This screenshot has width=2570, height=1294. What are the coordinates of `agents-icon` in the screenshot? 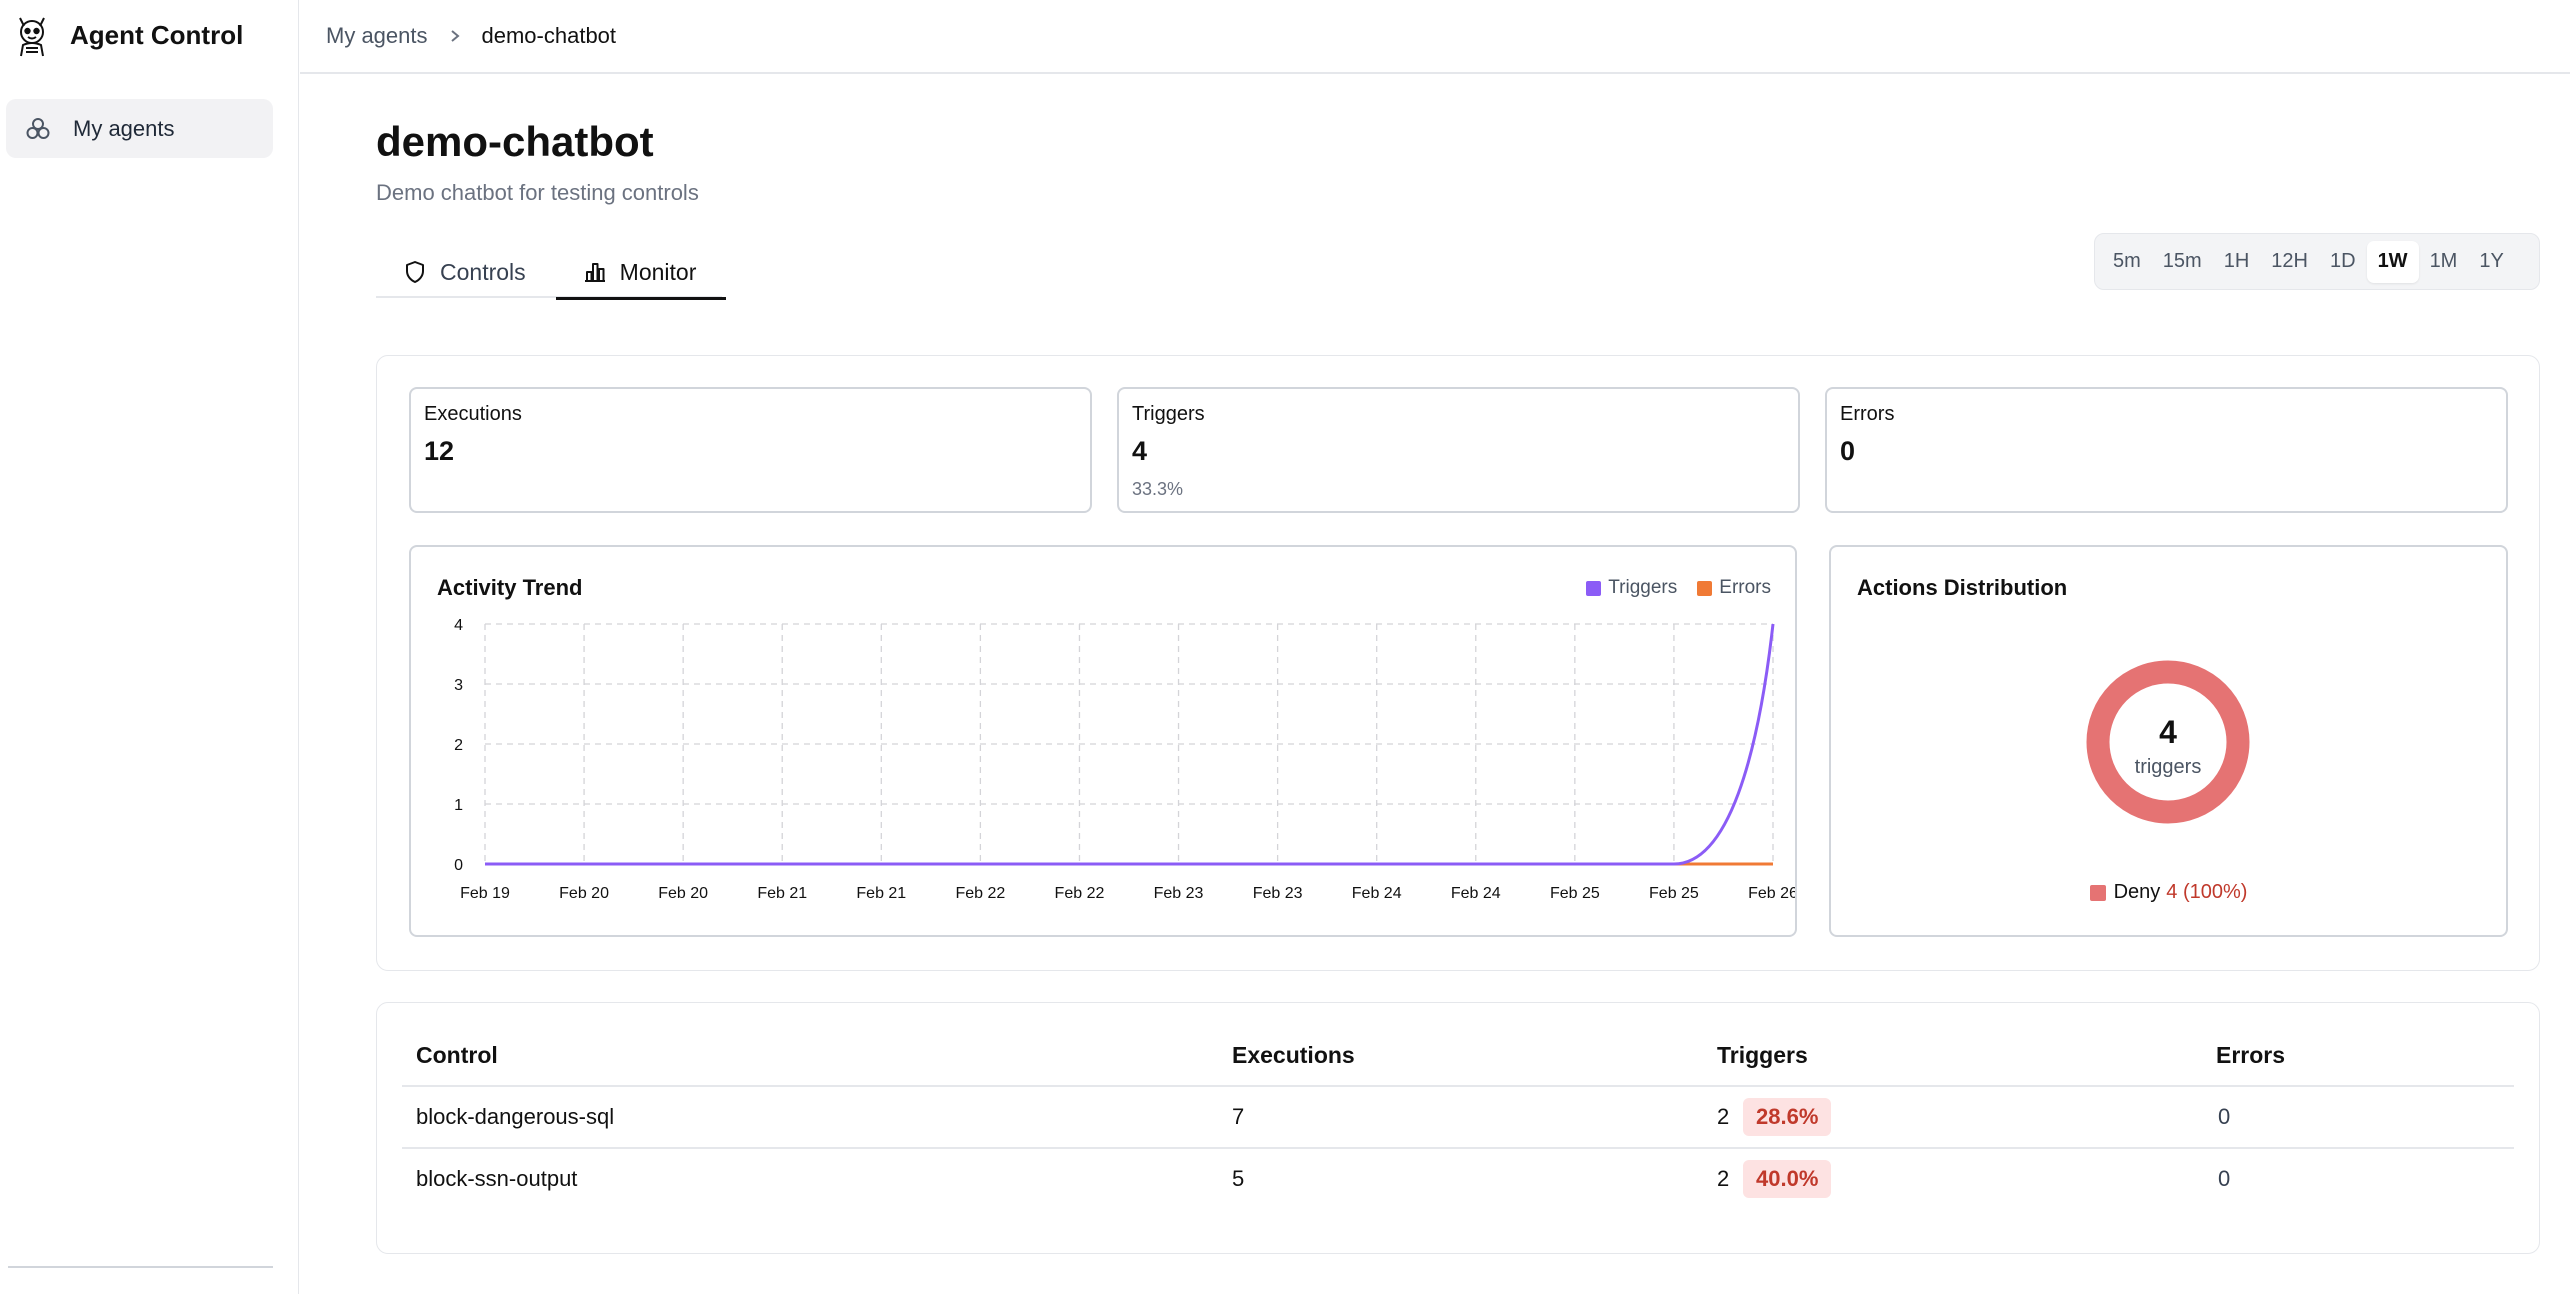 It's located at (38, 128).